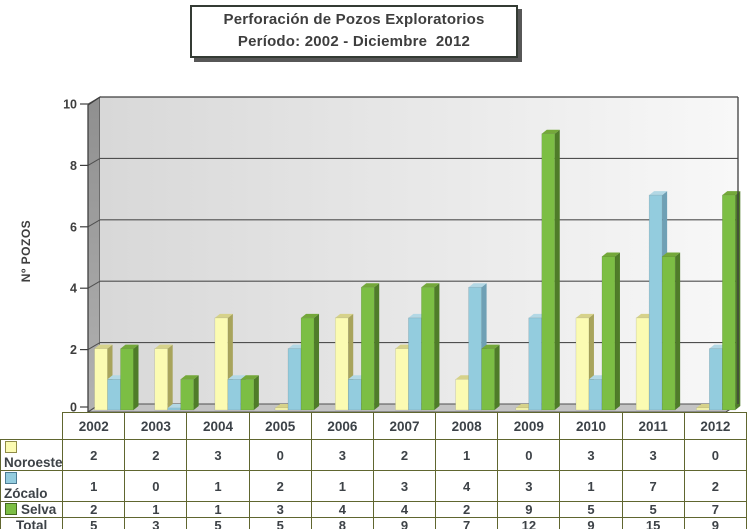 The width and height of the screenshot is (747, 529). Describe the element at coordinates (73, 350) in the screenshot. I see `y-tick-label: 2` at that location.